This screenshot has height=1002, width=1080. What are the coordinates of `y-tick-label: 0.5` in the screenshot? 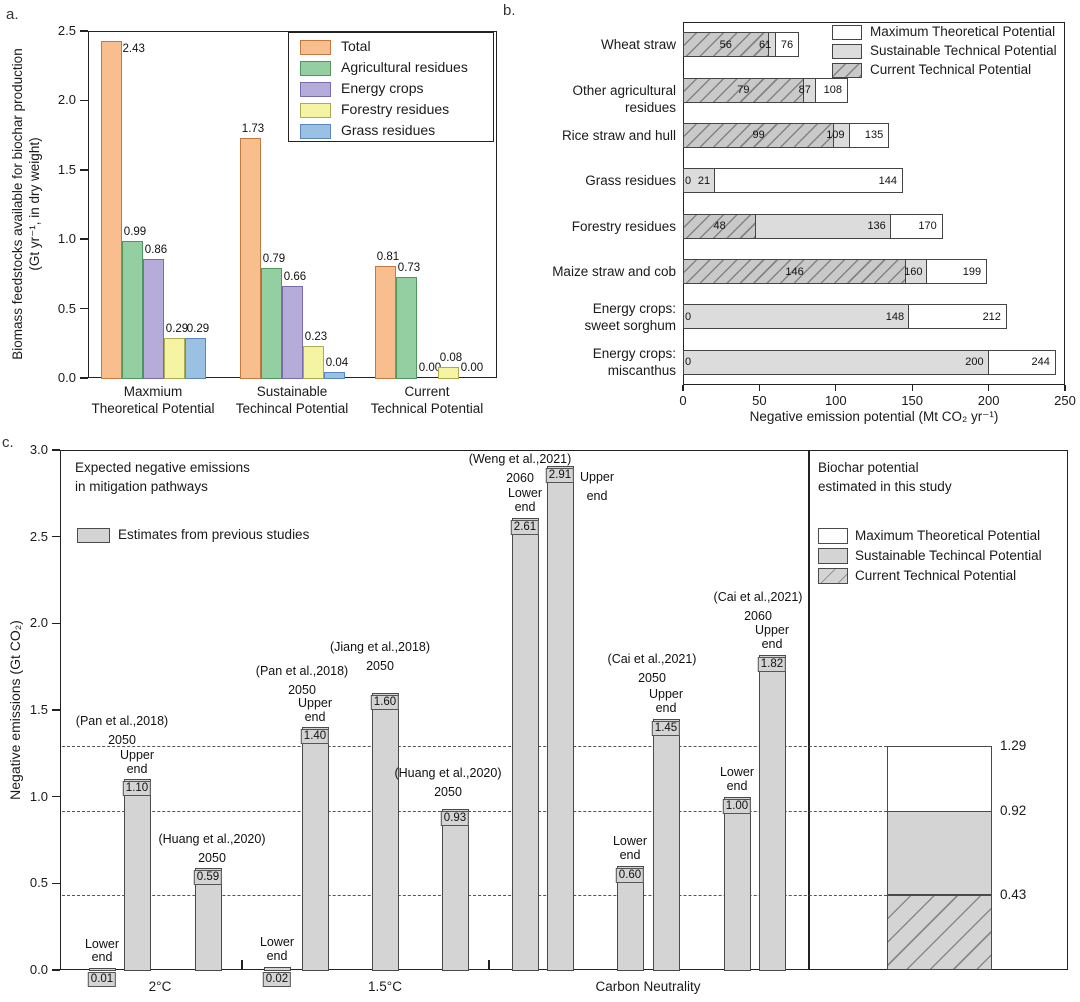 It's located at (38, 883).